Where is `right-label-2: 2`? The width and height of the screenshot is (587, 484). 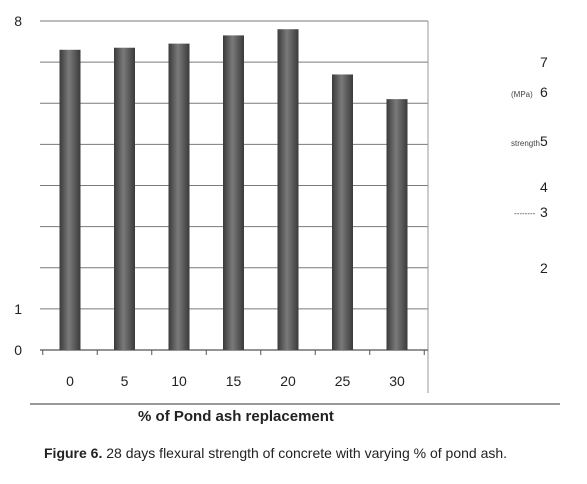
right-label-2: 2 is located at coordinates (544, 268).